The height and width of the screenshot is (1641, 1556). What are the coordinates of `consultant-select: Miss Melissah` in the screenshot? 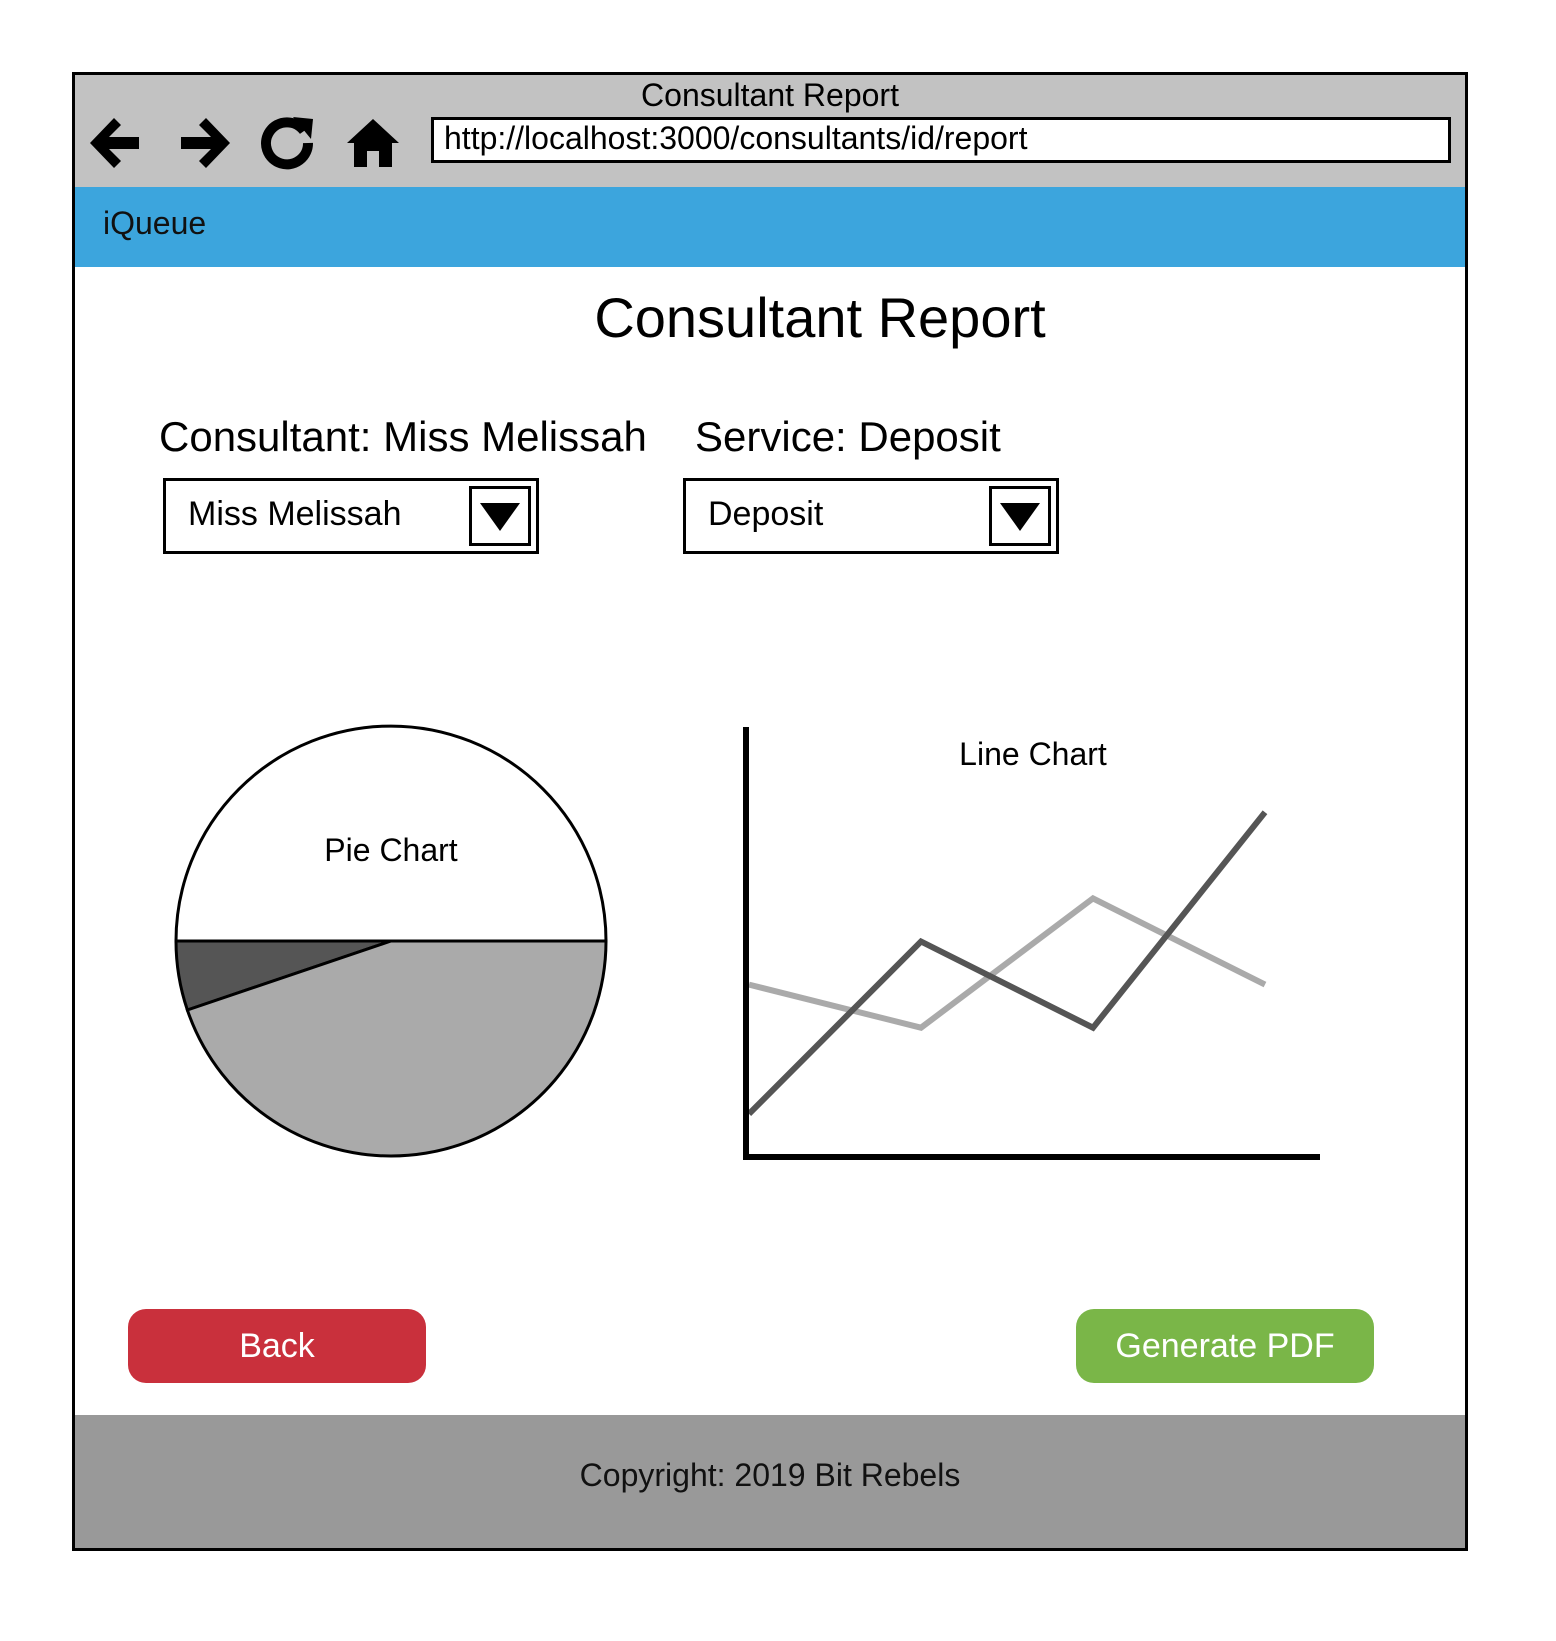 It's located at (351, 516).